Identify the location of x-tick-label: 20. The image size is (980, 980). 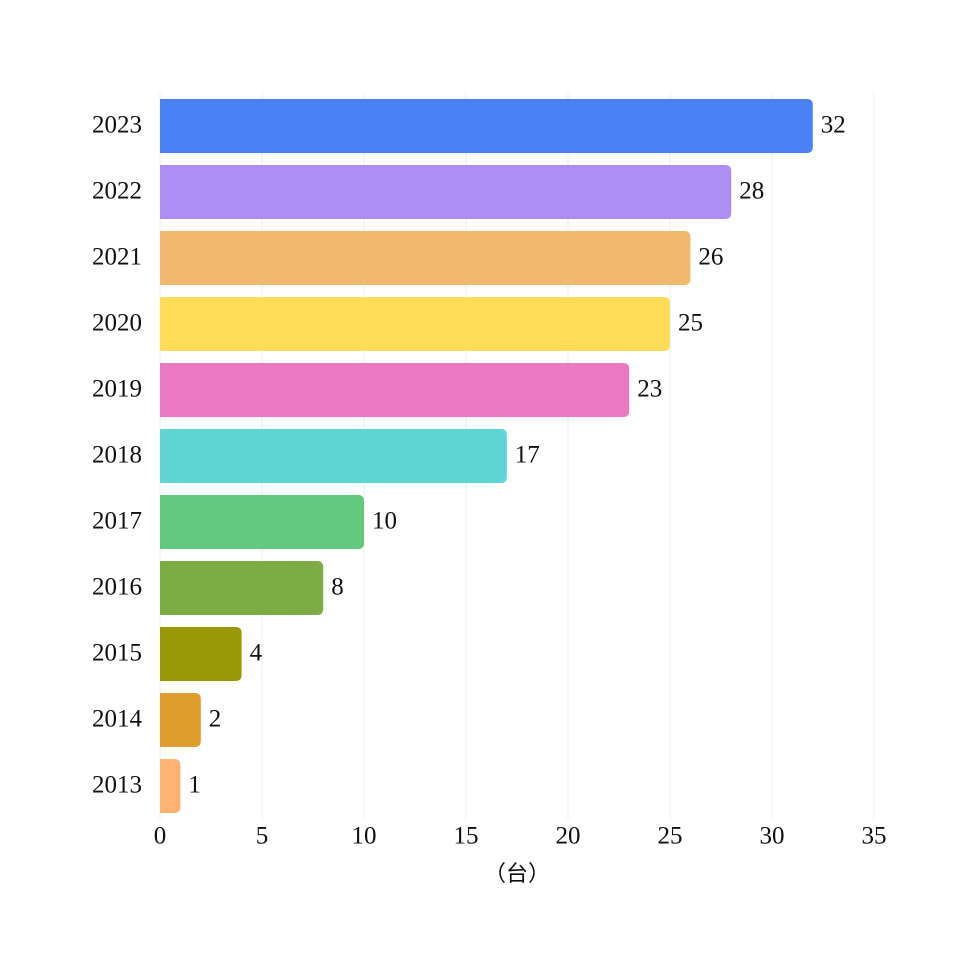
(568, 836).